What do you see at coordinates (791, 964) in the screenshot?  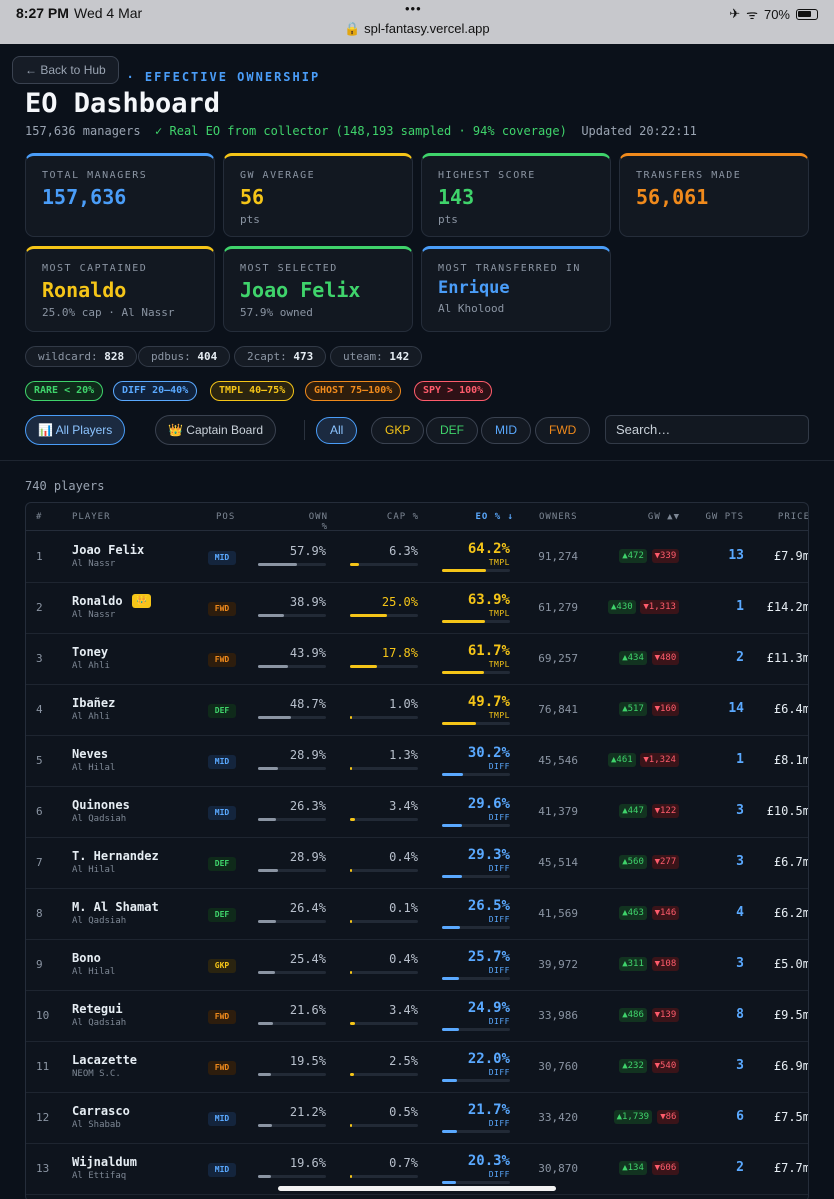 I see `player-price: £5.0m` at bounding box center [791, 964].